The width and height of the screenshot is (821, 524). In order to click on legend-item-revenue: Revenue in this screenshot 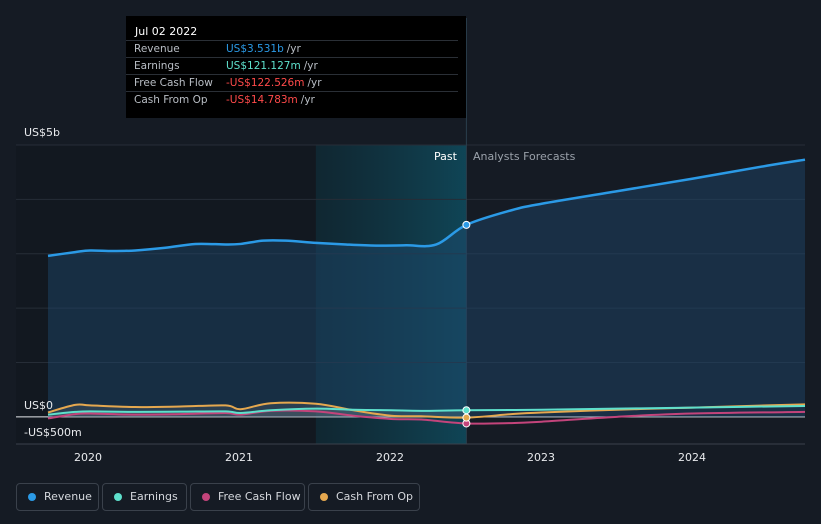, I will do `click(57, 497)`.